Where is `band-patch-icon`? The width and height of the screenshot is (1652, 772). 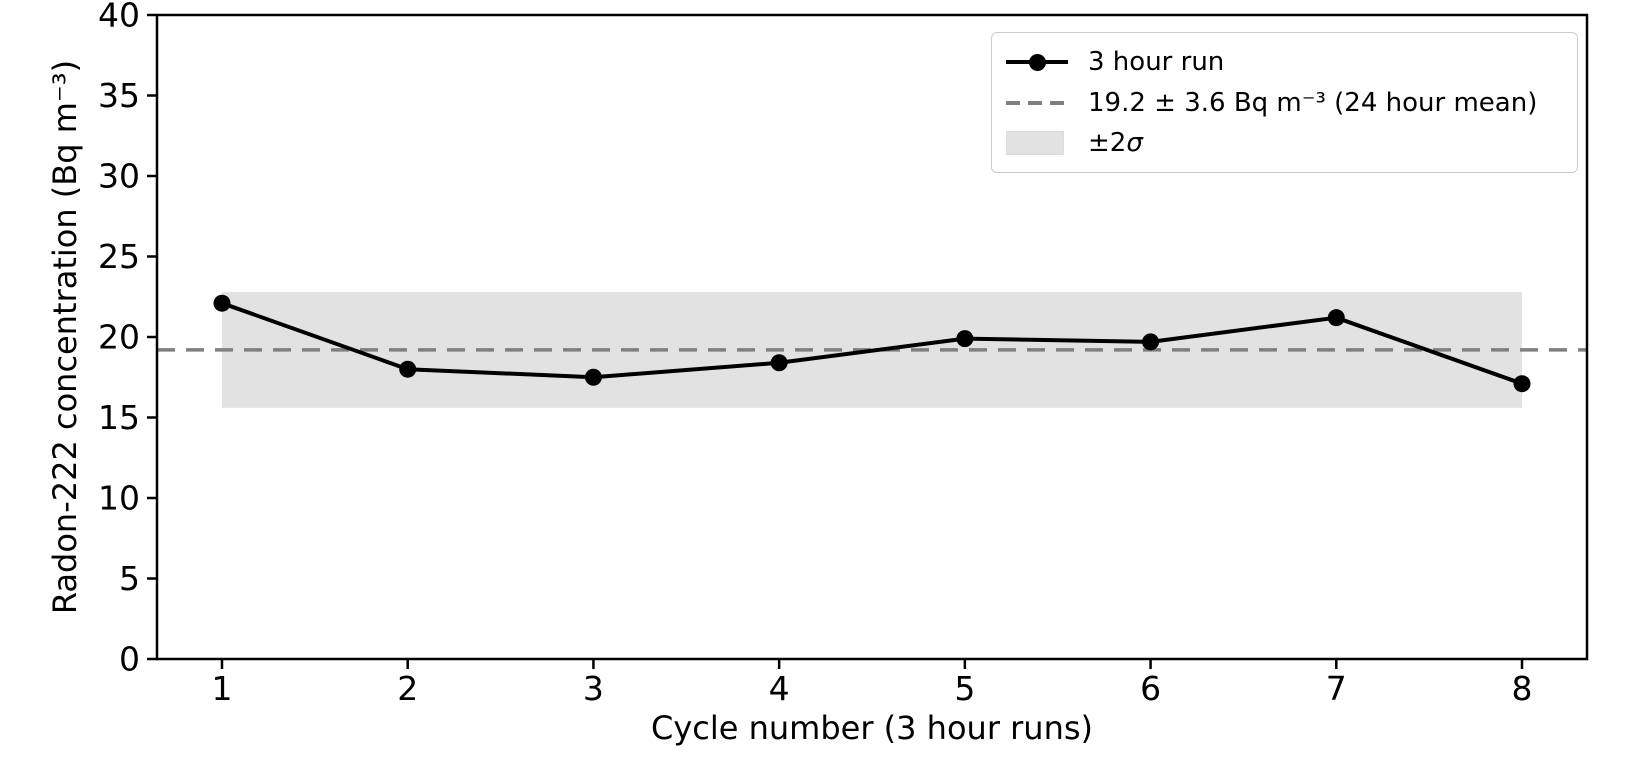 band-patch-icon is located at coordinates (1035, 142).